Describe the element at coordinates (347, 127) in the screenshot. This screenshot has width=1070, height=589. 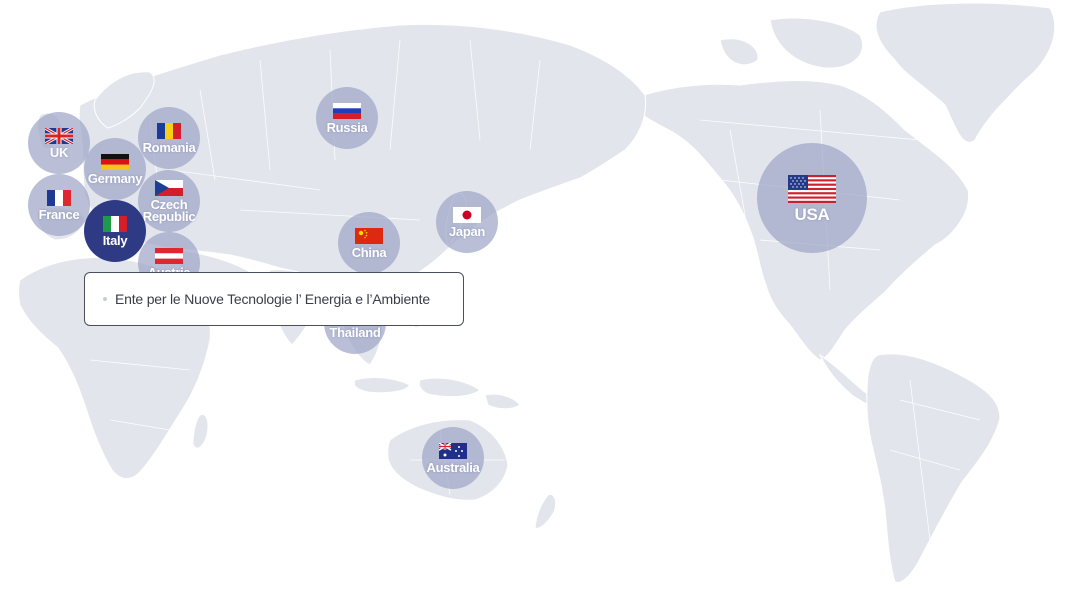
I see `country-label: Russia` at that location.